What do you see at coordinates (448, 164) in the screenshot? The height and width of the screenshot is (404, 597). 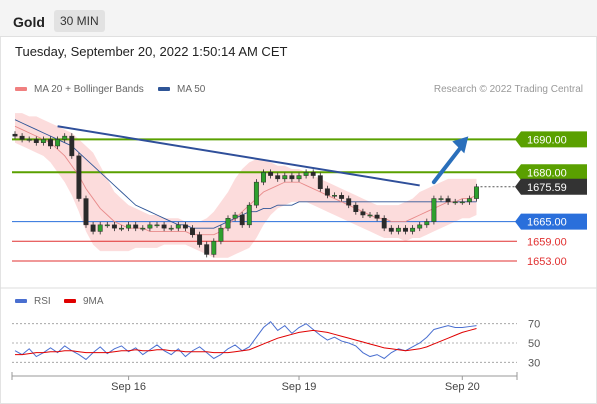 I see `forecast-arrow-shaft` at bounding box center [448, 164].